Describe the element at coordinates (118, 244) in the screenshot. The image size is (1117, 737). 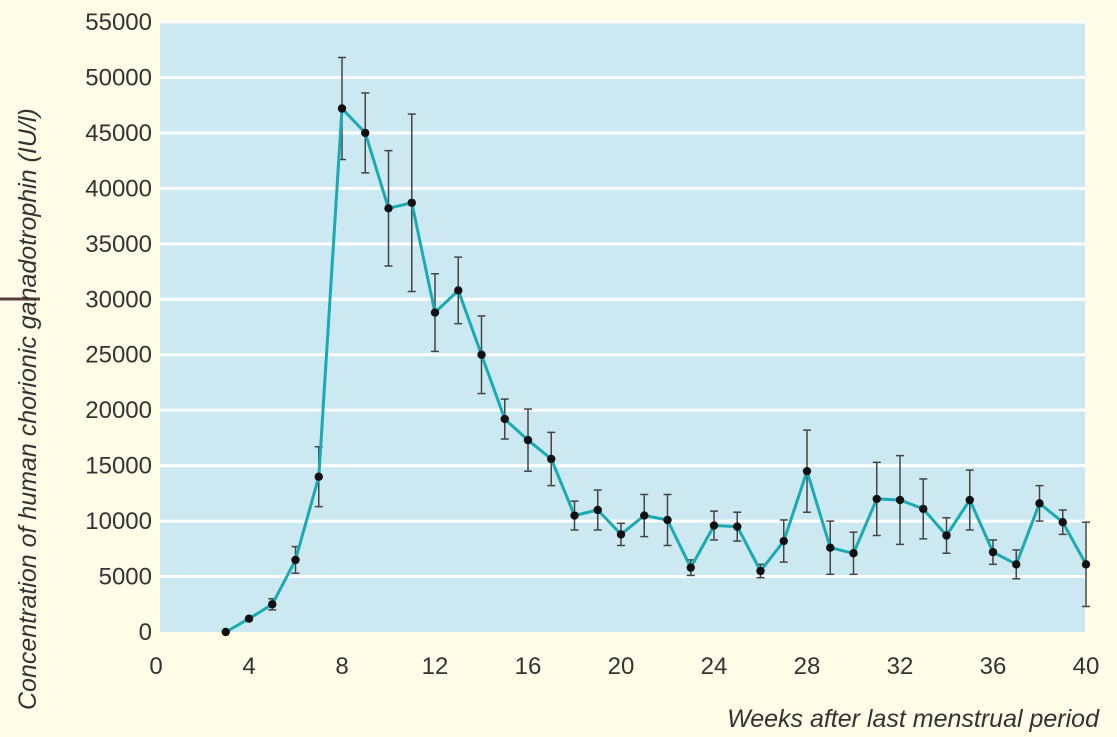
I see `y-tick-label: 35000` at that location.